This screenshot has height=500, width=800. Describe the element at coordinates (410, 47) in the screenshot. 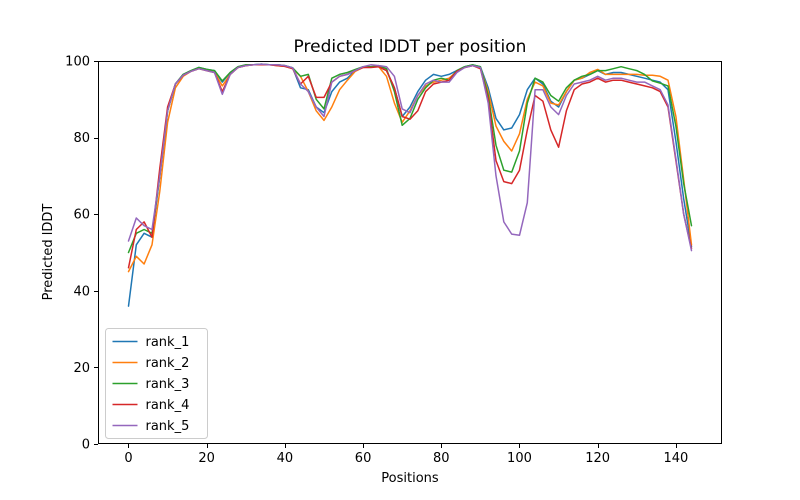

I see `chart-title: Predicted lDDT per position` at that location.